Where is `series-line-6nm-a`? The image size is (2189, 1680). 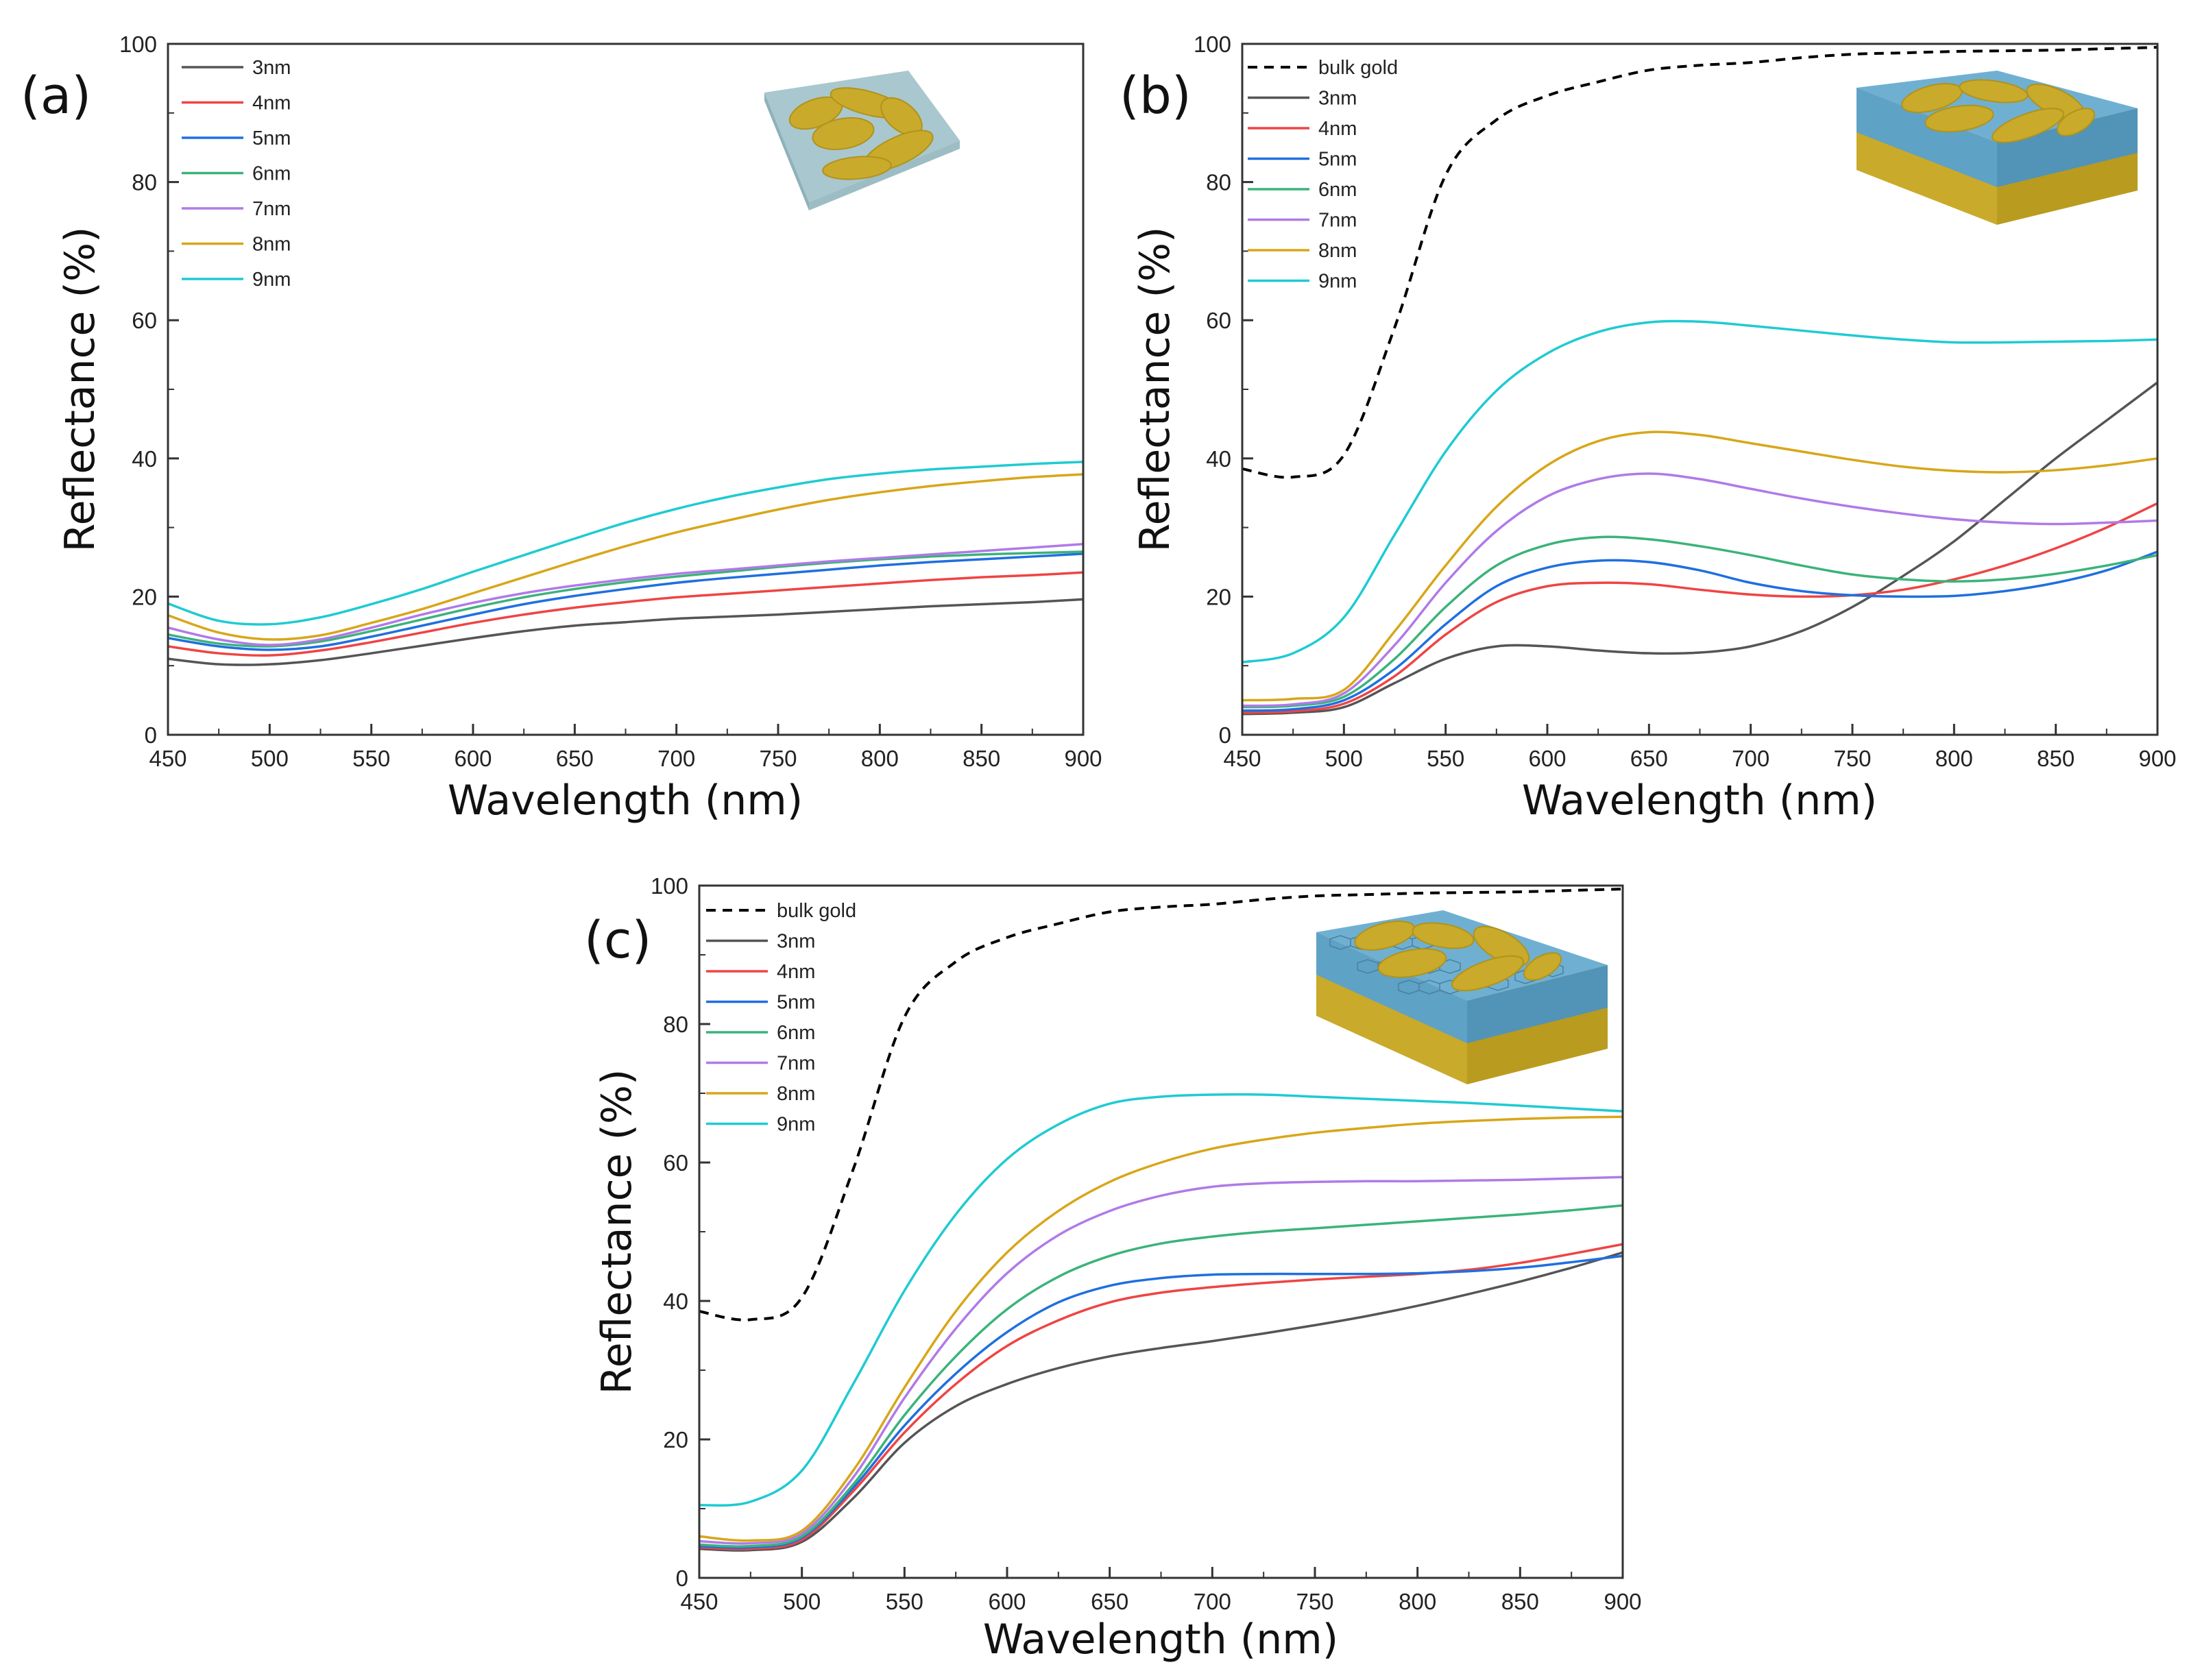 series-line-6nm-a is located at coordinates (625, 599).